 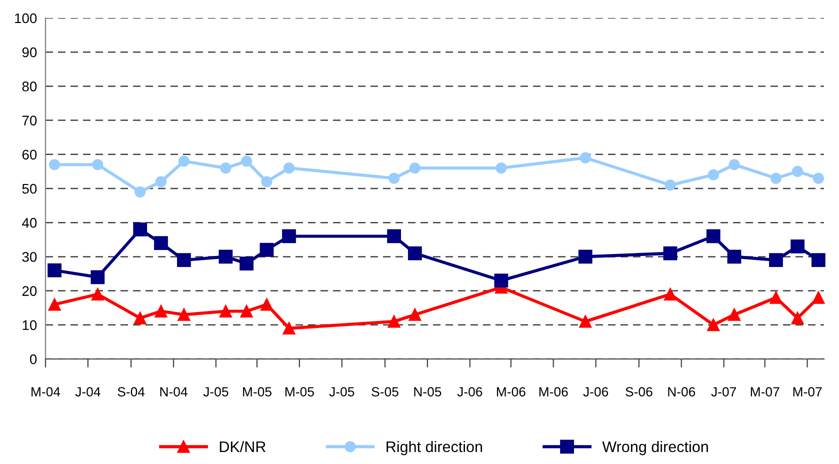 What do you see at coordinates (655, 448) in the screenshot?
I see `legend-label: Wrong direction` at bounding box center [655, 448].